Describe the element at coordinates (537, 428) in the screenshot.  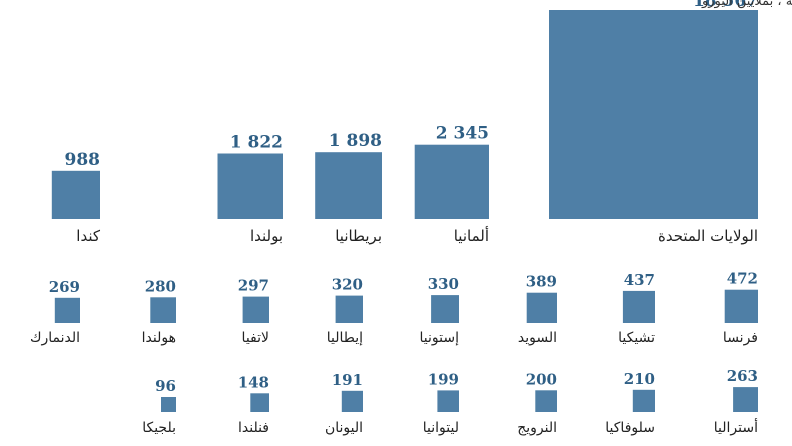
I see `country-label: النرويج` at that location.